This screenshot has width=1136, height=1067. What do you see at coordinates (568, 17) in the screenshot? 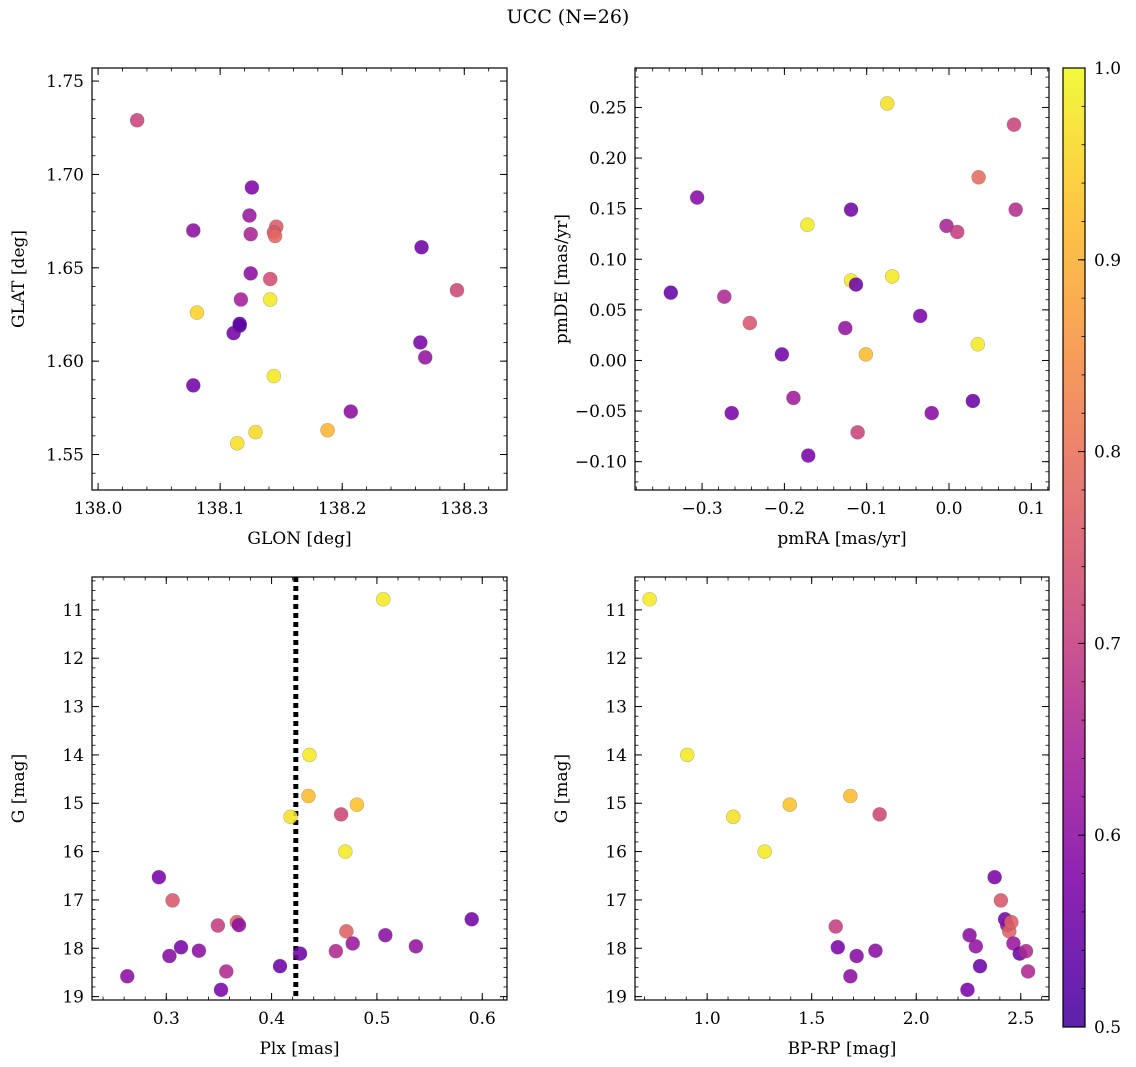
I see `figure-title: UCC (N=26)` at bounding box center [568, 17].